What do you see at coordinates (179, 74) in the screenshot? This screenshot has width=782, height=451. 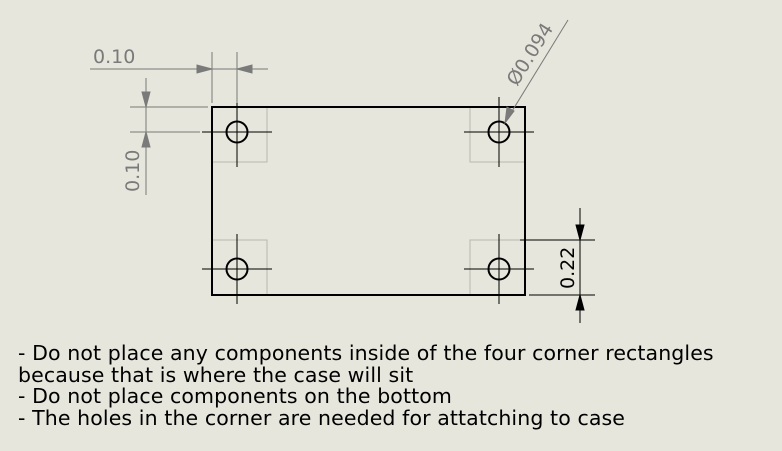 I see `dimension-horizontal-offset: 0.10` at bounding box center [179, 74].